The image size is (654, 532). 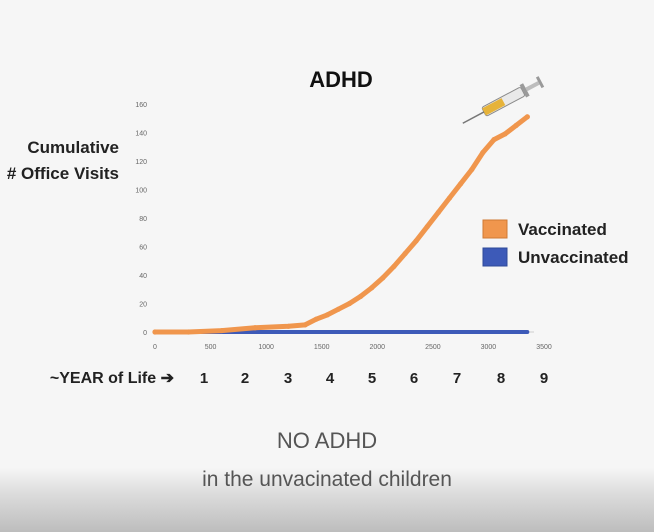 What do you see at coordinates (141, 105) in the screenshot?
I see `y-tick-label: 160` at bounding box center [141, 105].